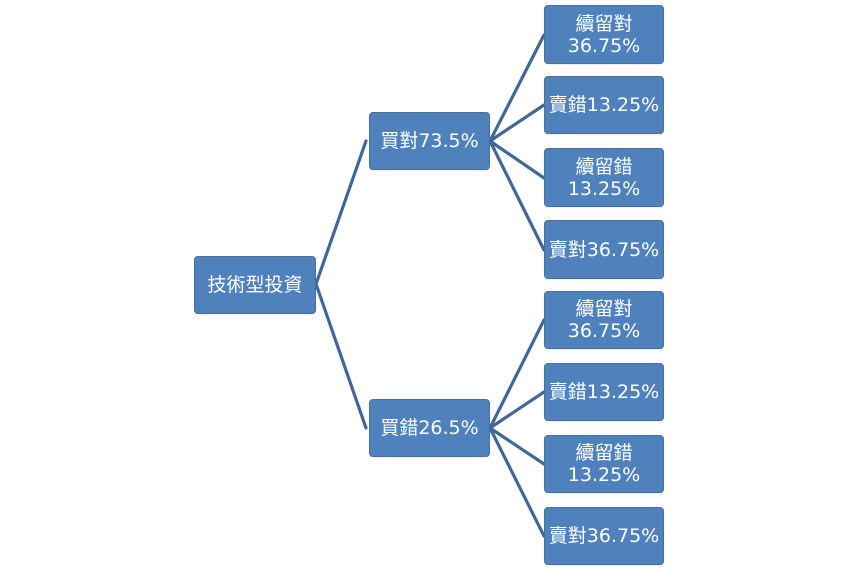 The image size is (859, 570). I want to click on branch-node-1: 買對73.5%, so click(429, 141).